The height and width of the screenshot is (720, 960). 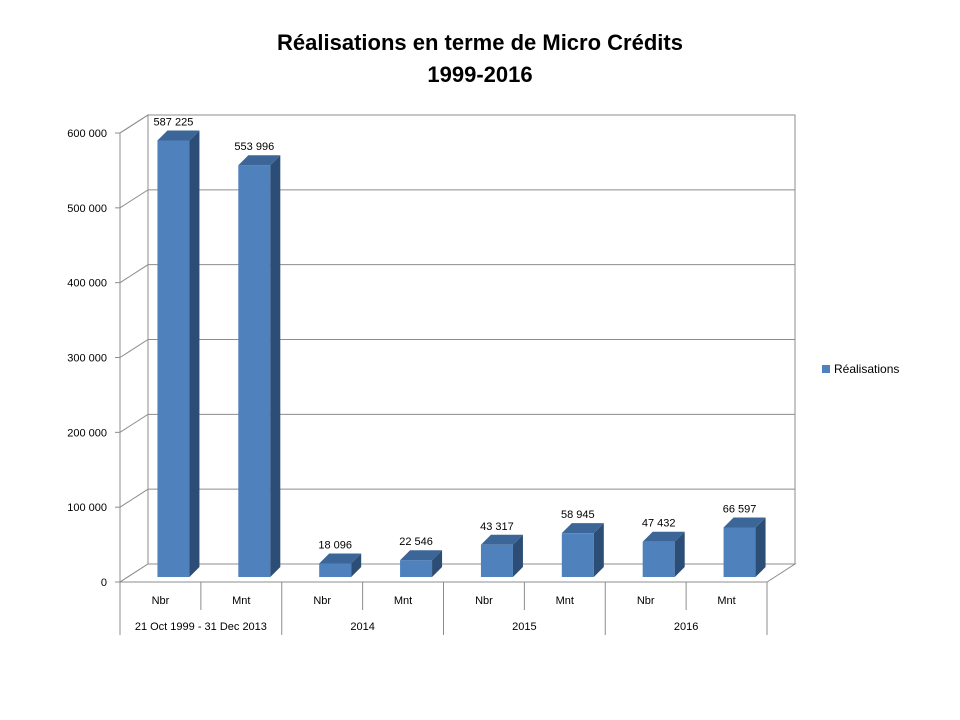 What do you see at coordinates (87, 134) in the screenshot?
I see `y-tick-label: 600 000` at bounding box center [87, 134].